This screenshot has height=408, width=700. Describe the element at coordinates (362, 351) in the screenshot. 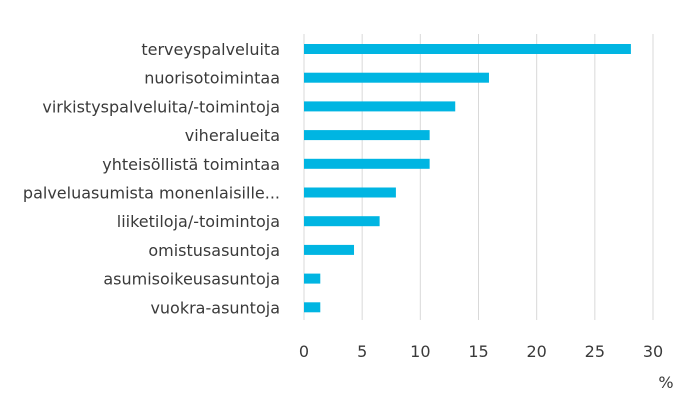

I see `x-tick-label-5: 5` at that location.